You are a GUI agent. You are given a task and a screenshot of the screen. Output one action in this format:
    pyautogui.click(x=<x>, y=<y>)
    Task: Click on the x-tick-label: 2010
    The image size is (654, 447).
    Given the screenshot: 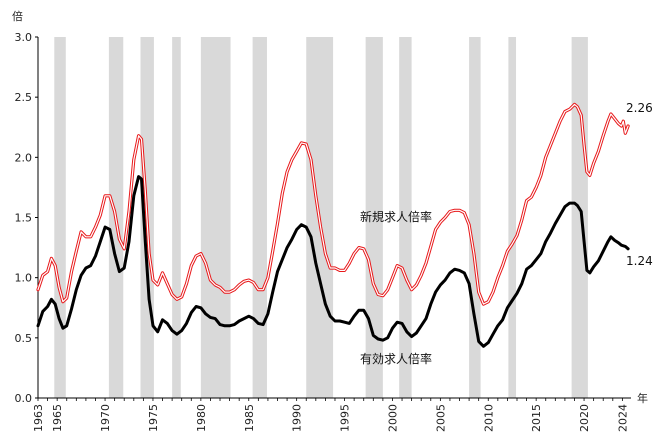 What is the action you would take?
    pyautogui.click(x=488, y=418)
    